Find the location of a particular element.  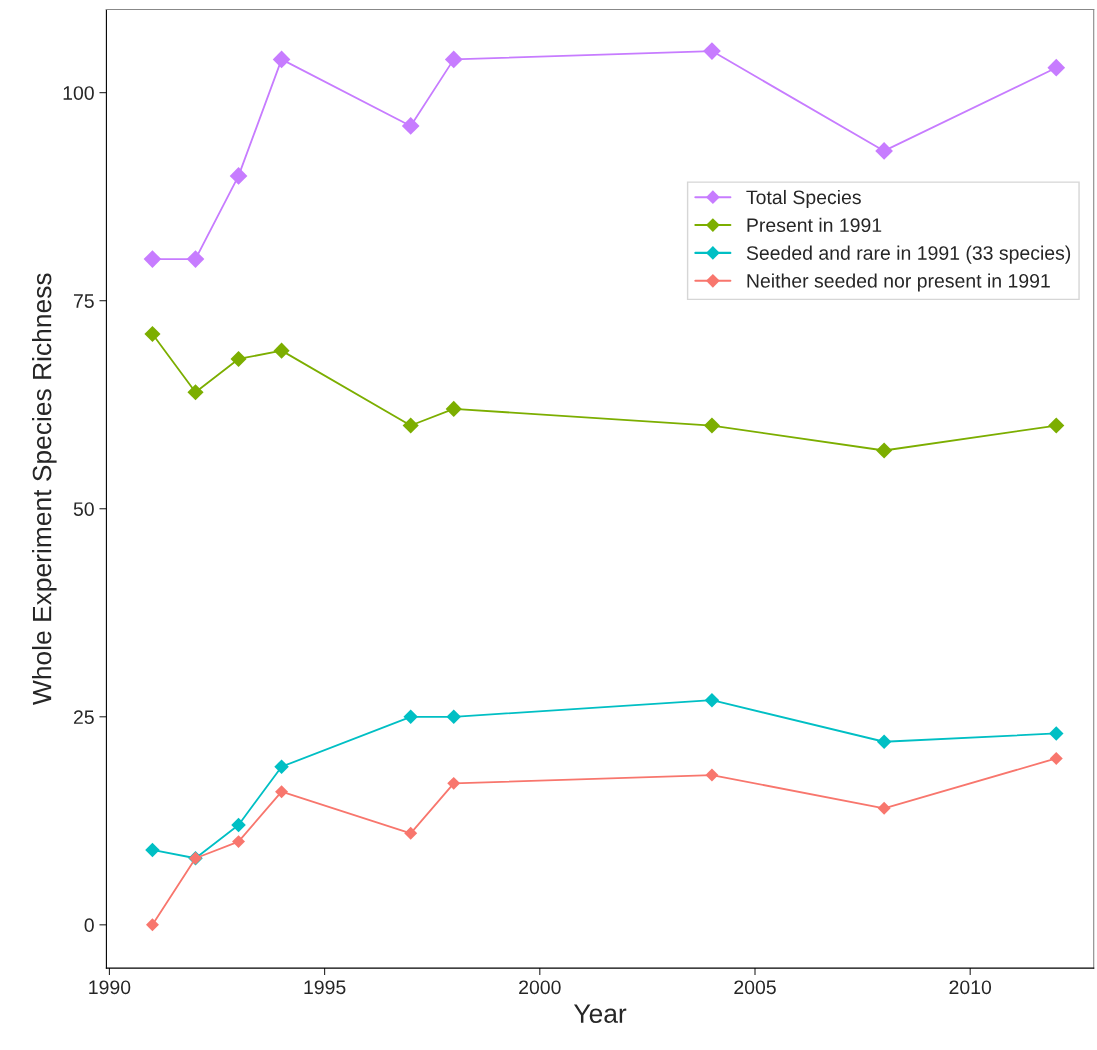

legend-label: Seeded and rare in 1991 (33 species) is located at coordinates (908, 254).